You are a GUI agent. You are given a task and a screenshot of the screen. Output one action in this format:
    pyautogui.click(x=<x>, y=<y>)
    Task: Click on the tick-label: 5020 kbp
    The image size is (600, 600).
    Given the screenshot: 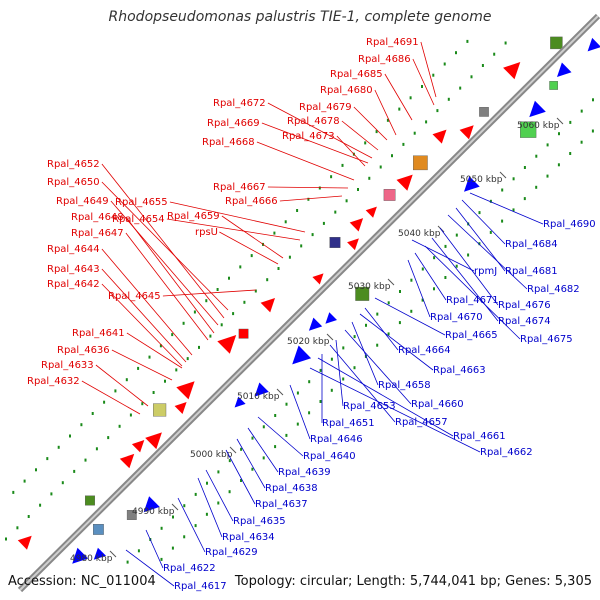 What is the action you would take?
    pyautogui.click(x=308, y=342)
    